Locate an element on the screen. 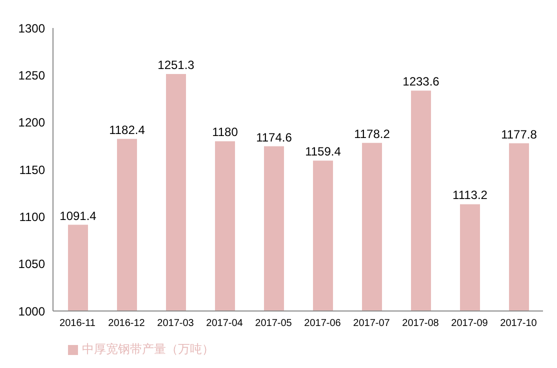 This screenshot has width=557, height=368. data-label: 1113.2 is located at coordinates (470, 195).